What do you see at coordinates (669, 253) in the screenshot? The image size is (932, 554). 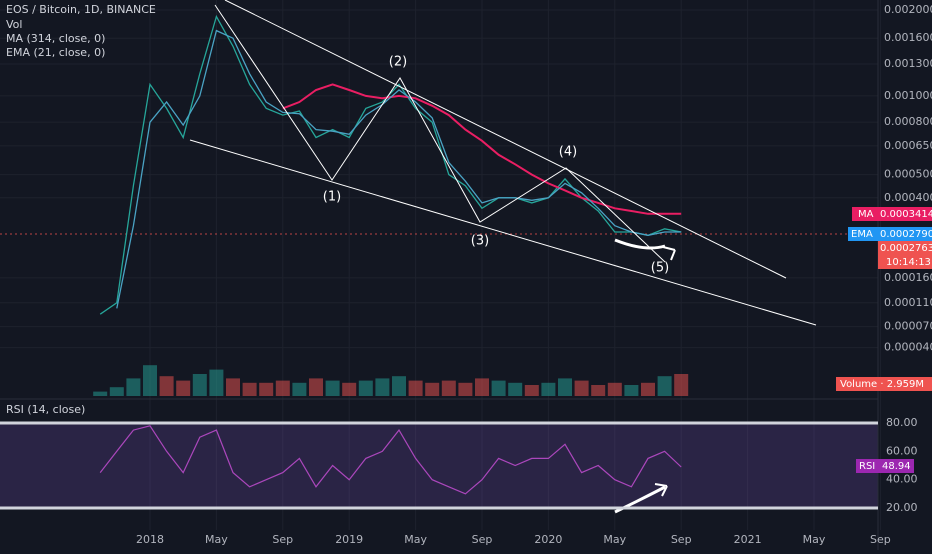 I see `arrow-5-head` at bounding box center [669, 253].